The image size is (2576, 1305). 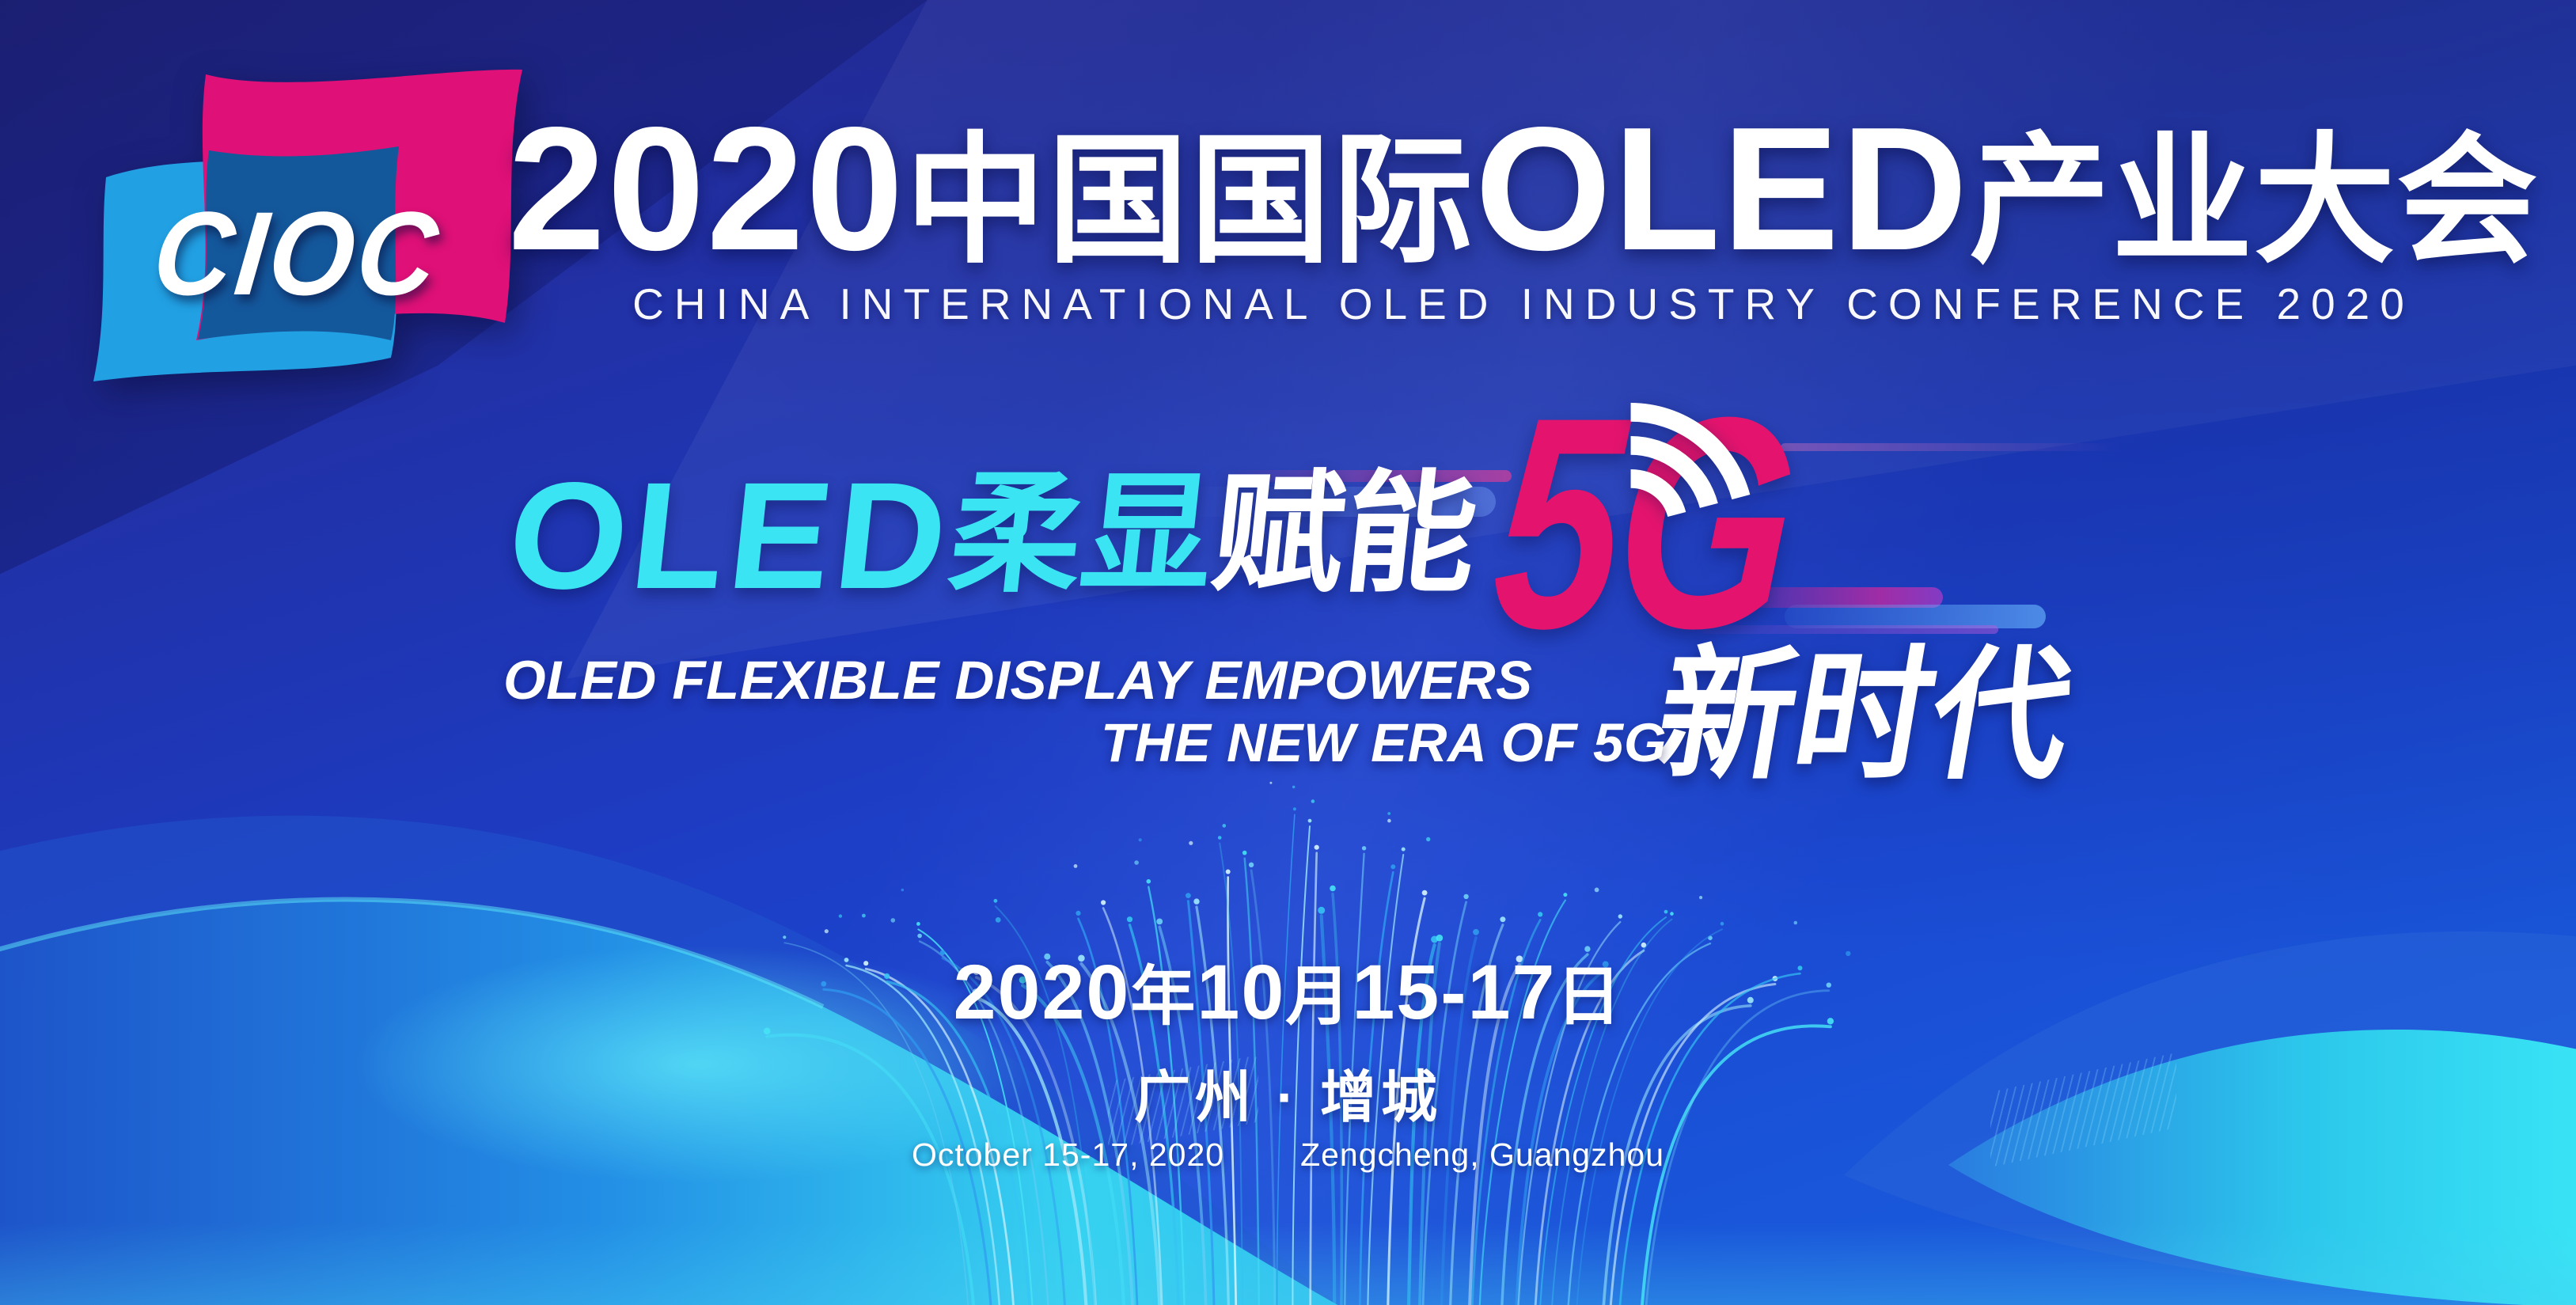 I want to click on date-part: 15-17, so click(x=1454, y=992).